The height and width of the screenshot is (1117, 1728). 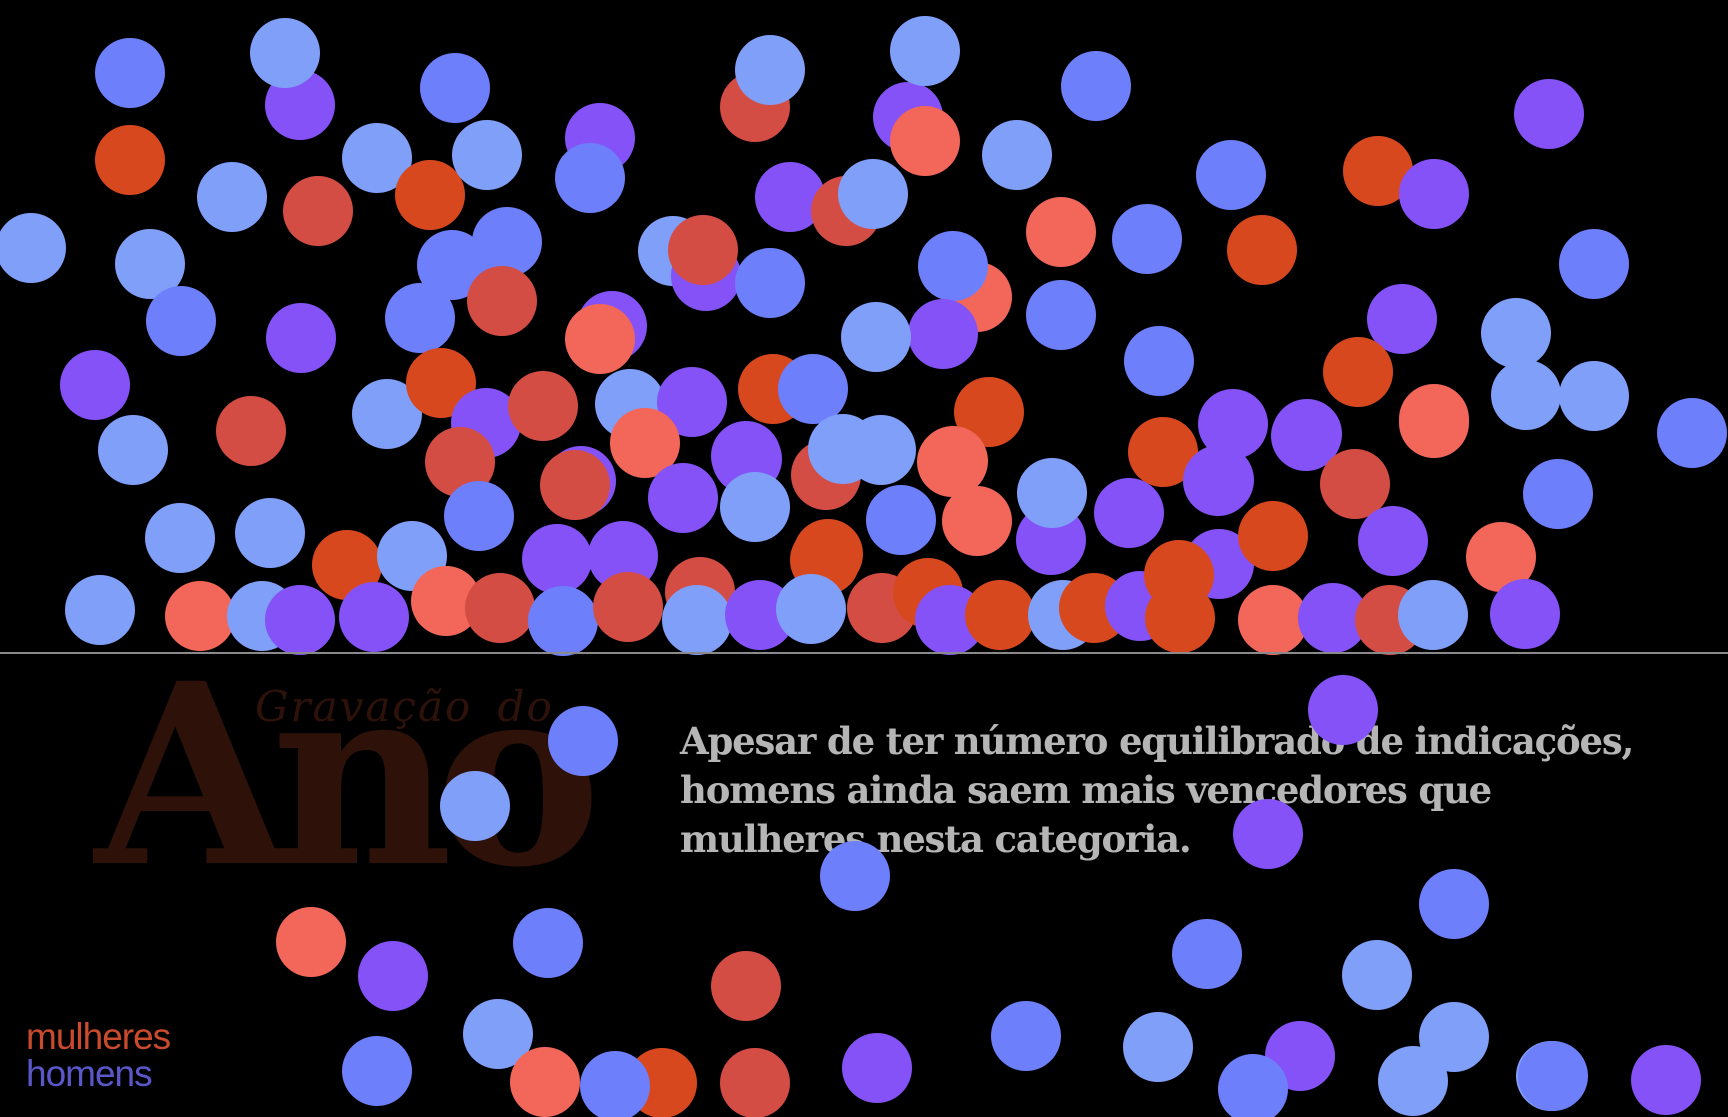 What do you see at coordinates (98, 1036) in the screenshot?
I see `legend-women-label: mulheres` at bounding box center [98, 1036].